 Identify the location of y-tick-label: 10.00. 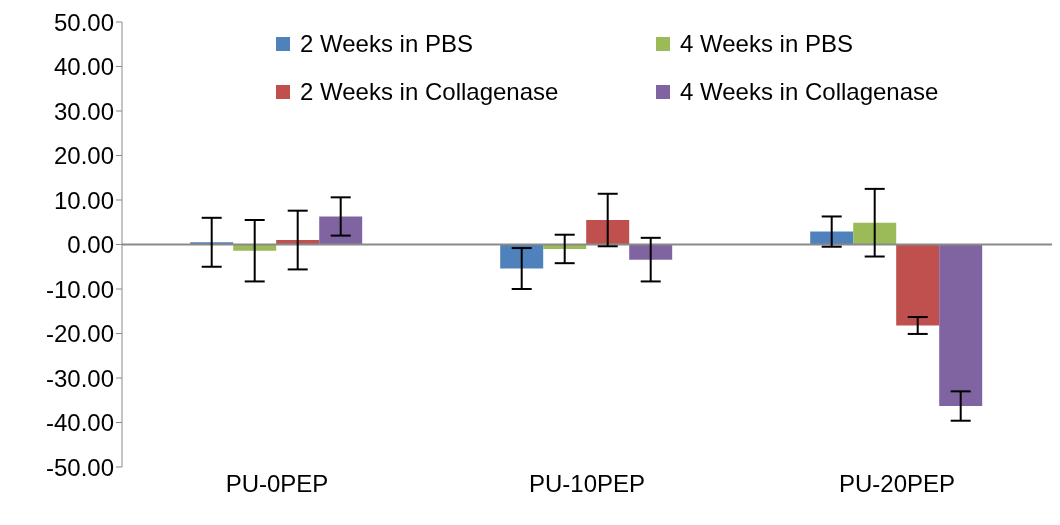
(83, 200).